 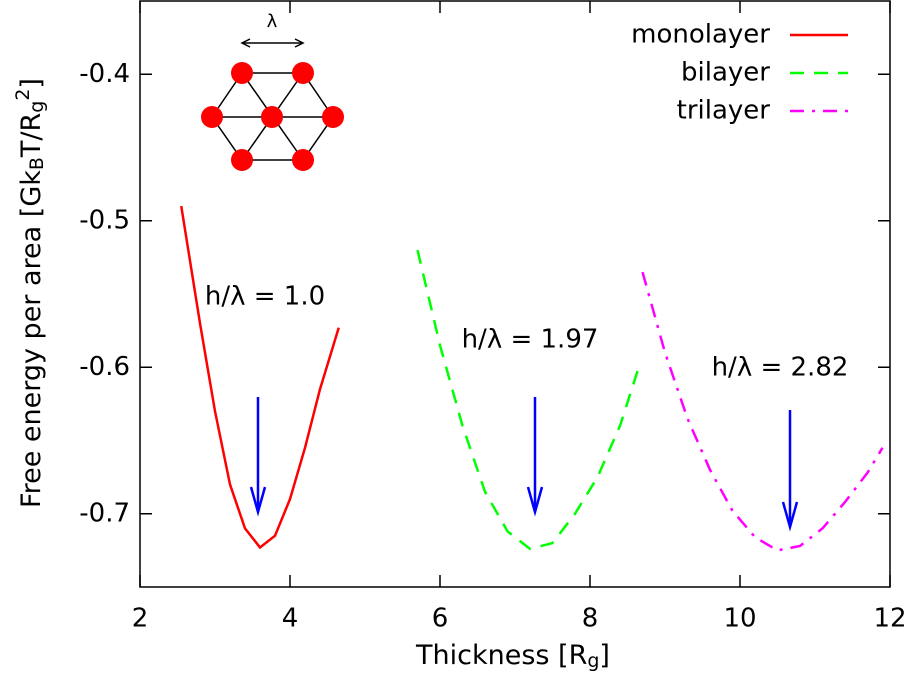 I want to click on legend-label: monolayer, so click(x=700, y=35).